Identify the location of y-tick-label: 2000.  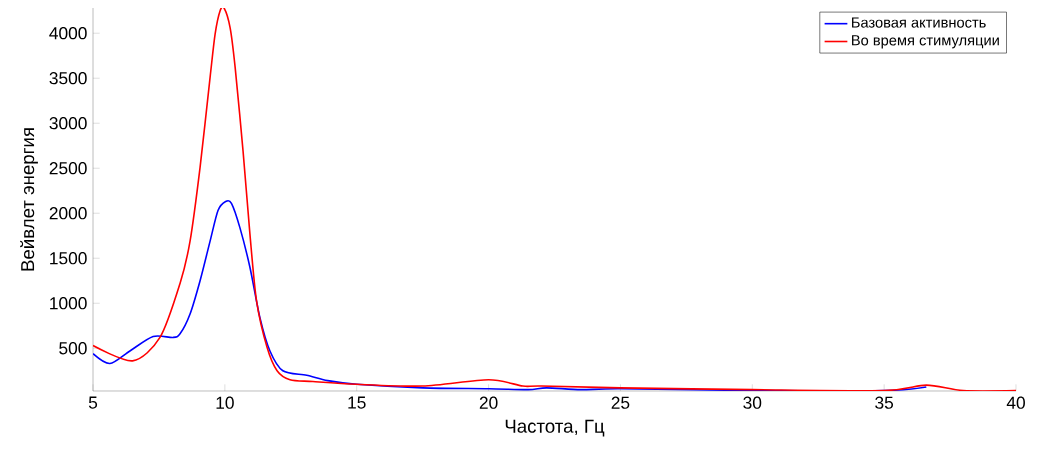
(68, 213).